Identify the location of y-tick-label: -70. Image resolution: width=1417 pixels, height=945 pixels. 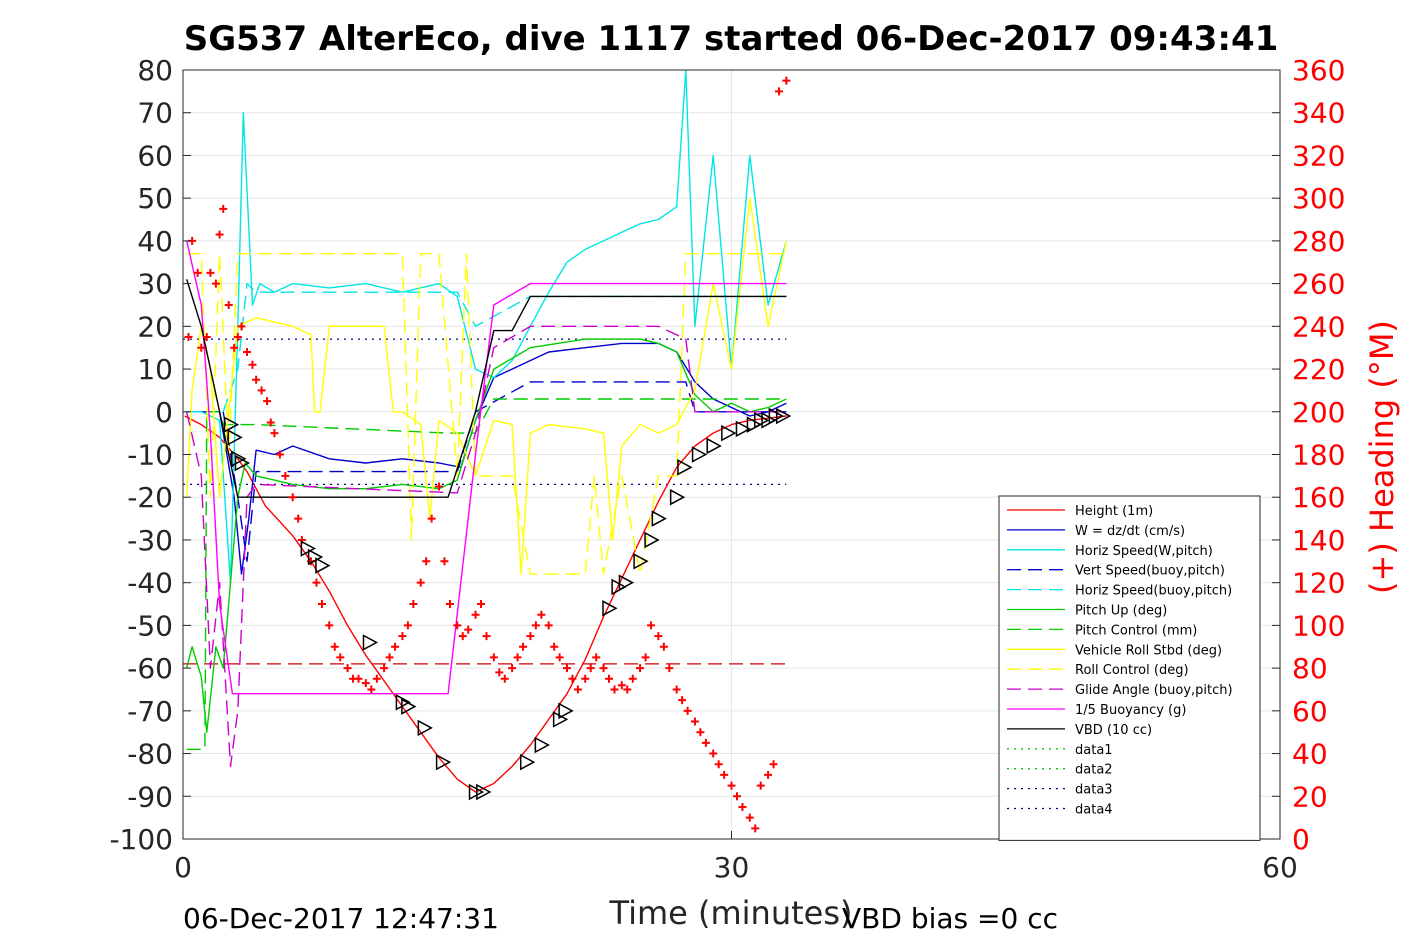
(150, 711).